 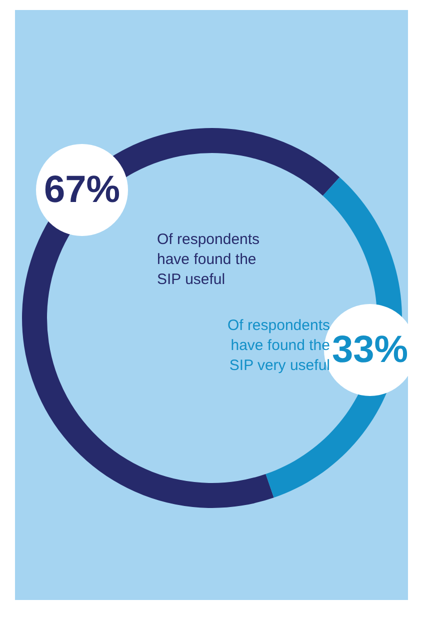 What do you see at coordinates (209, 260) in the screenshot?
I see `slice-label: Of respondents have found the SIP useful` at bounding box center [209, 260].